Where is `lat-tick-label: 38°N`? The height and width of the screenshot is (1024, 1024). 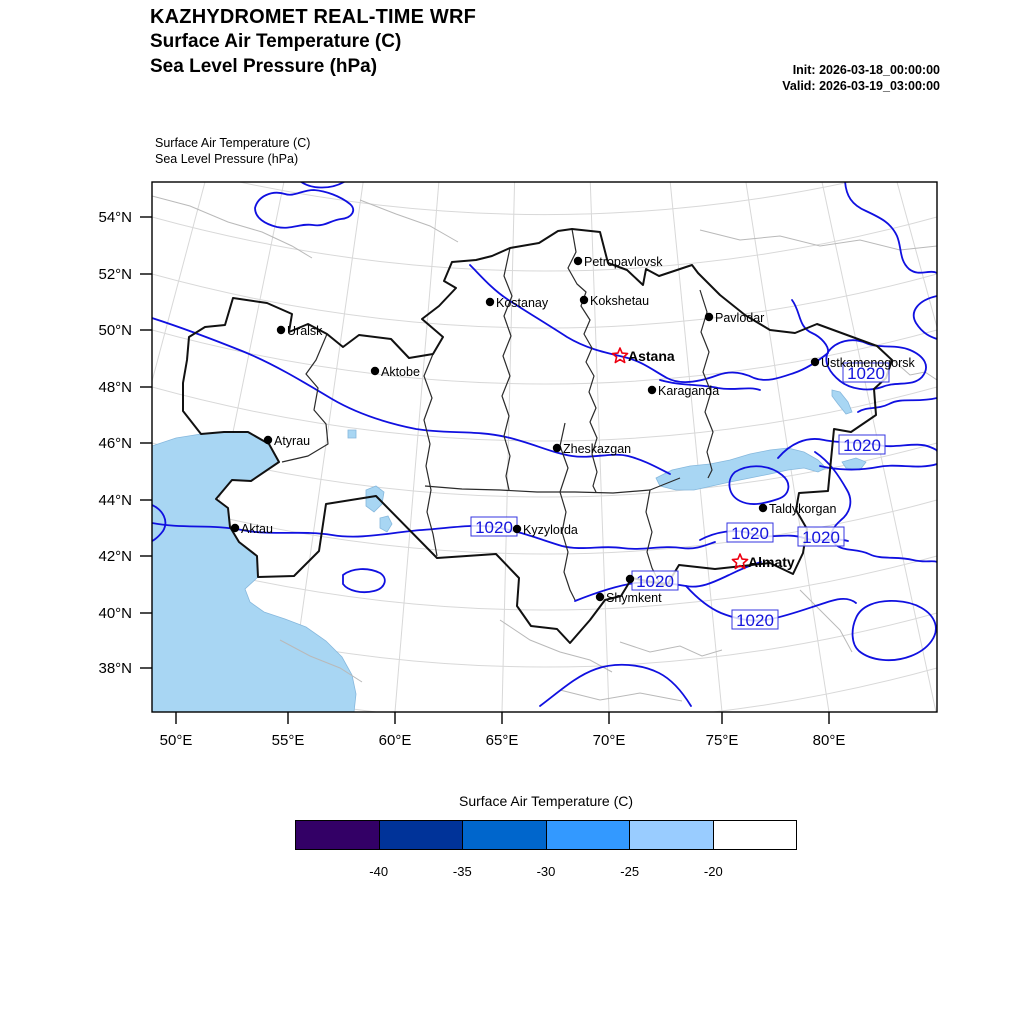
lat-tick-label: 38°N is located at coordinates (115, 668).